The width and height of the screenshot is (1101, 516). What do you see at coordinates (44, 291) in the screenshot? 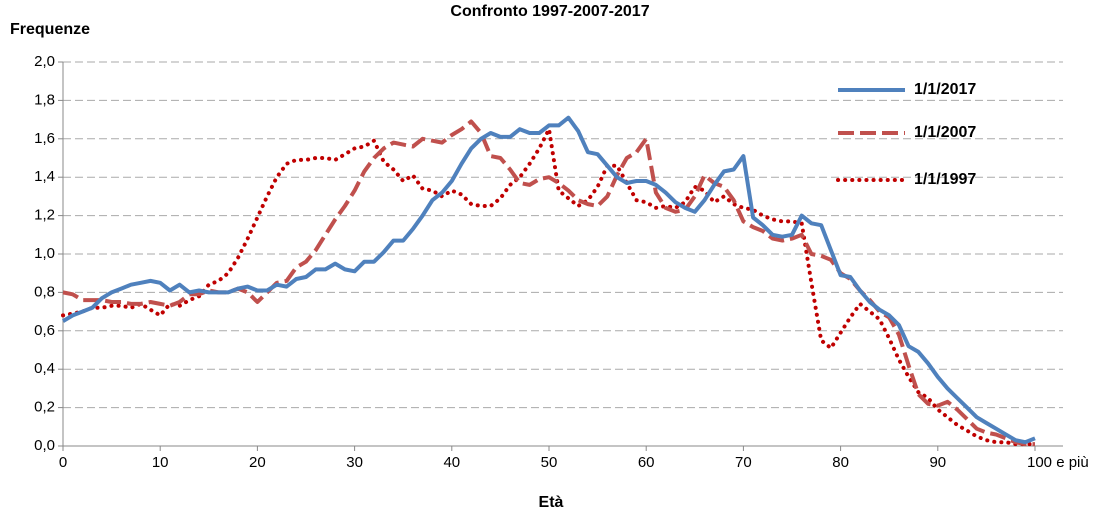
I see `y-tick-label: 0,8` at bounding box center [44, 291].